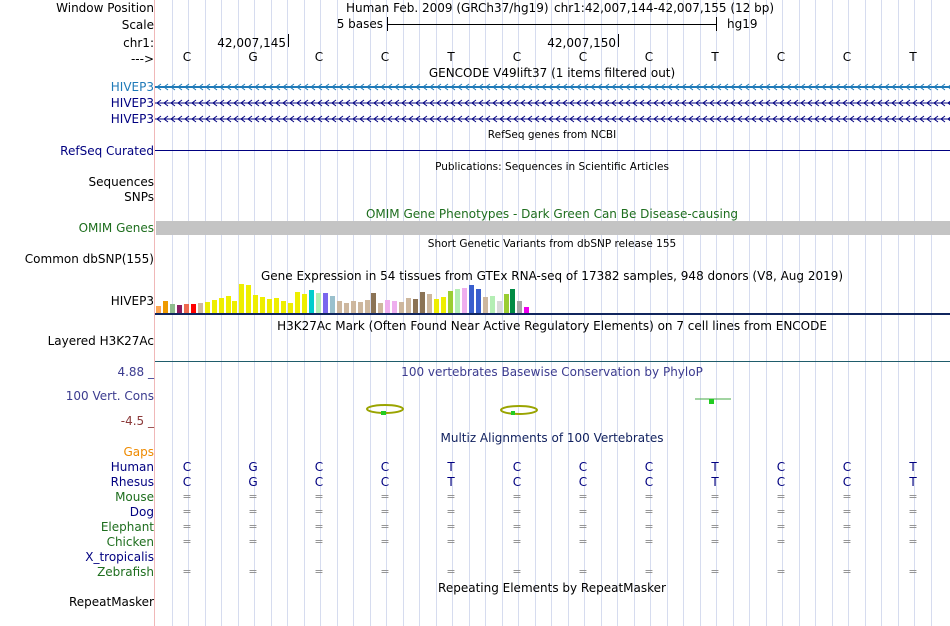 This screenshot has height=626, width=950. Describe the element at coordinates (127, 527) in the screenshot. I see `multiz-species-label: Elephant` at that location.